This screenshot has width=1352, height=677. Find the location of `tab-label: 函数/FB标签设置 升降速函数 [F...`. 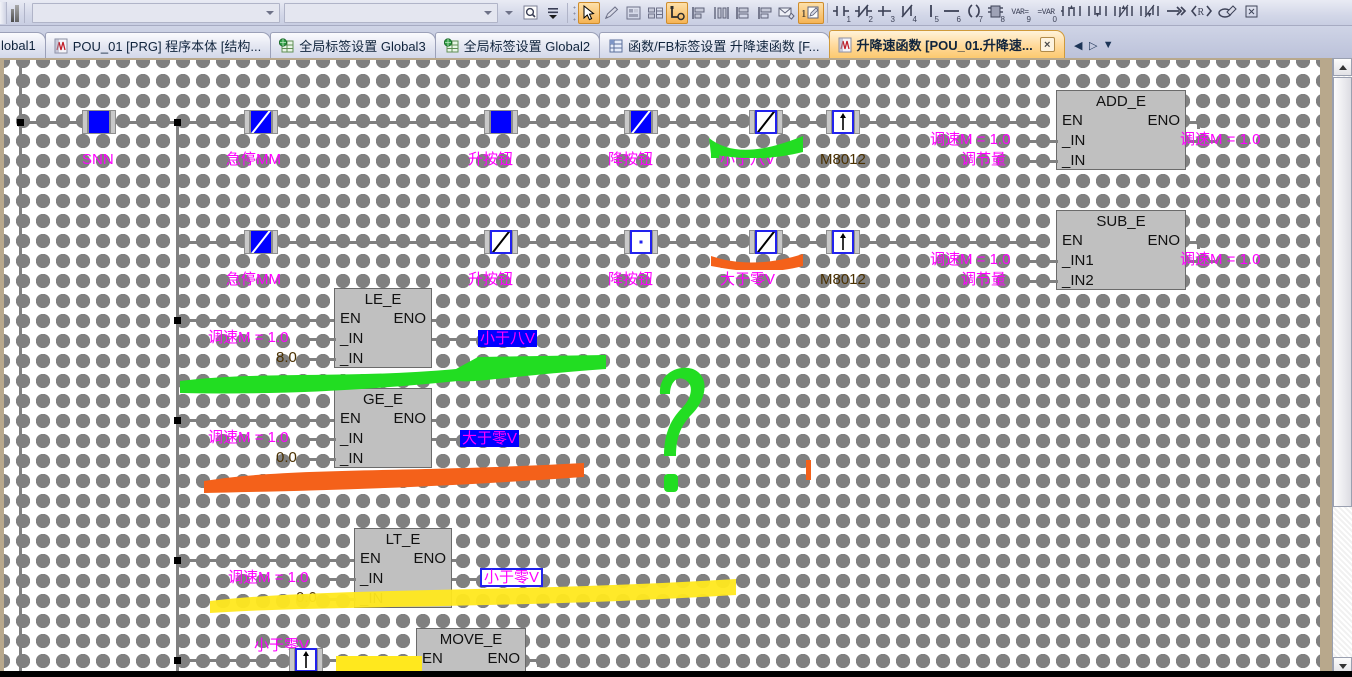

tab-label: 函数/FB标签设置 升降速函数 [F... is located at coordinates (724, 46).